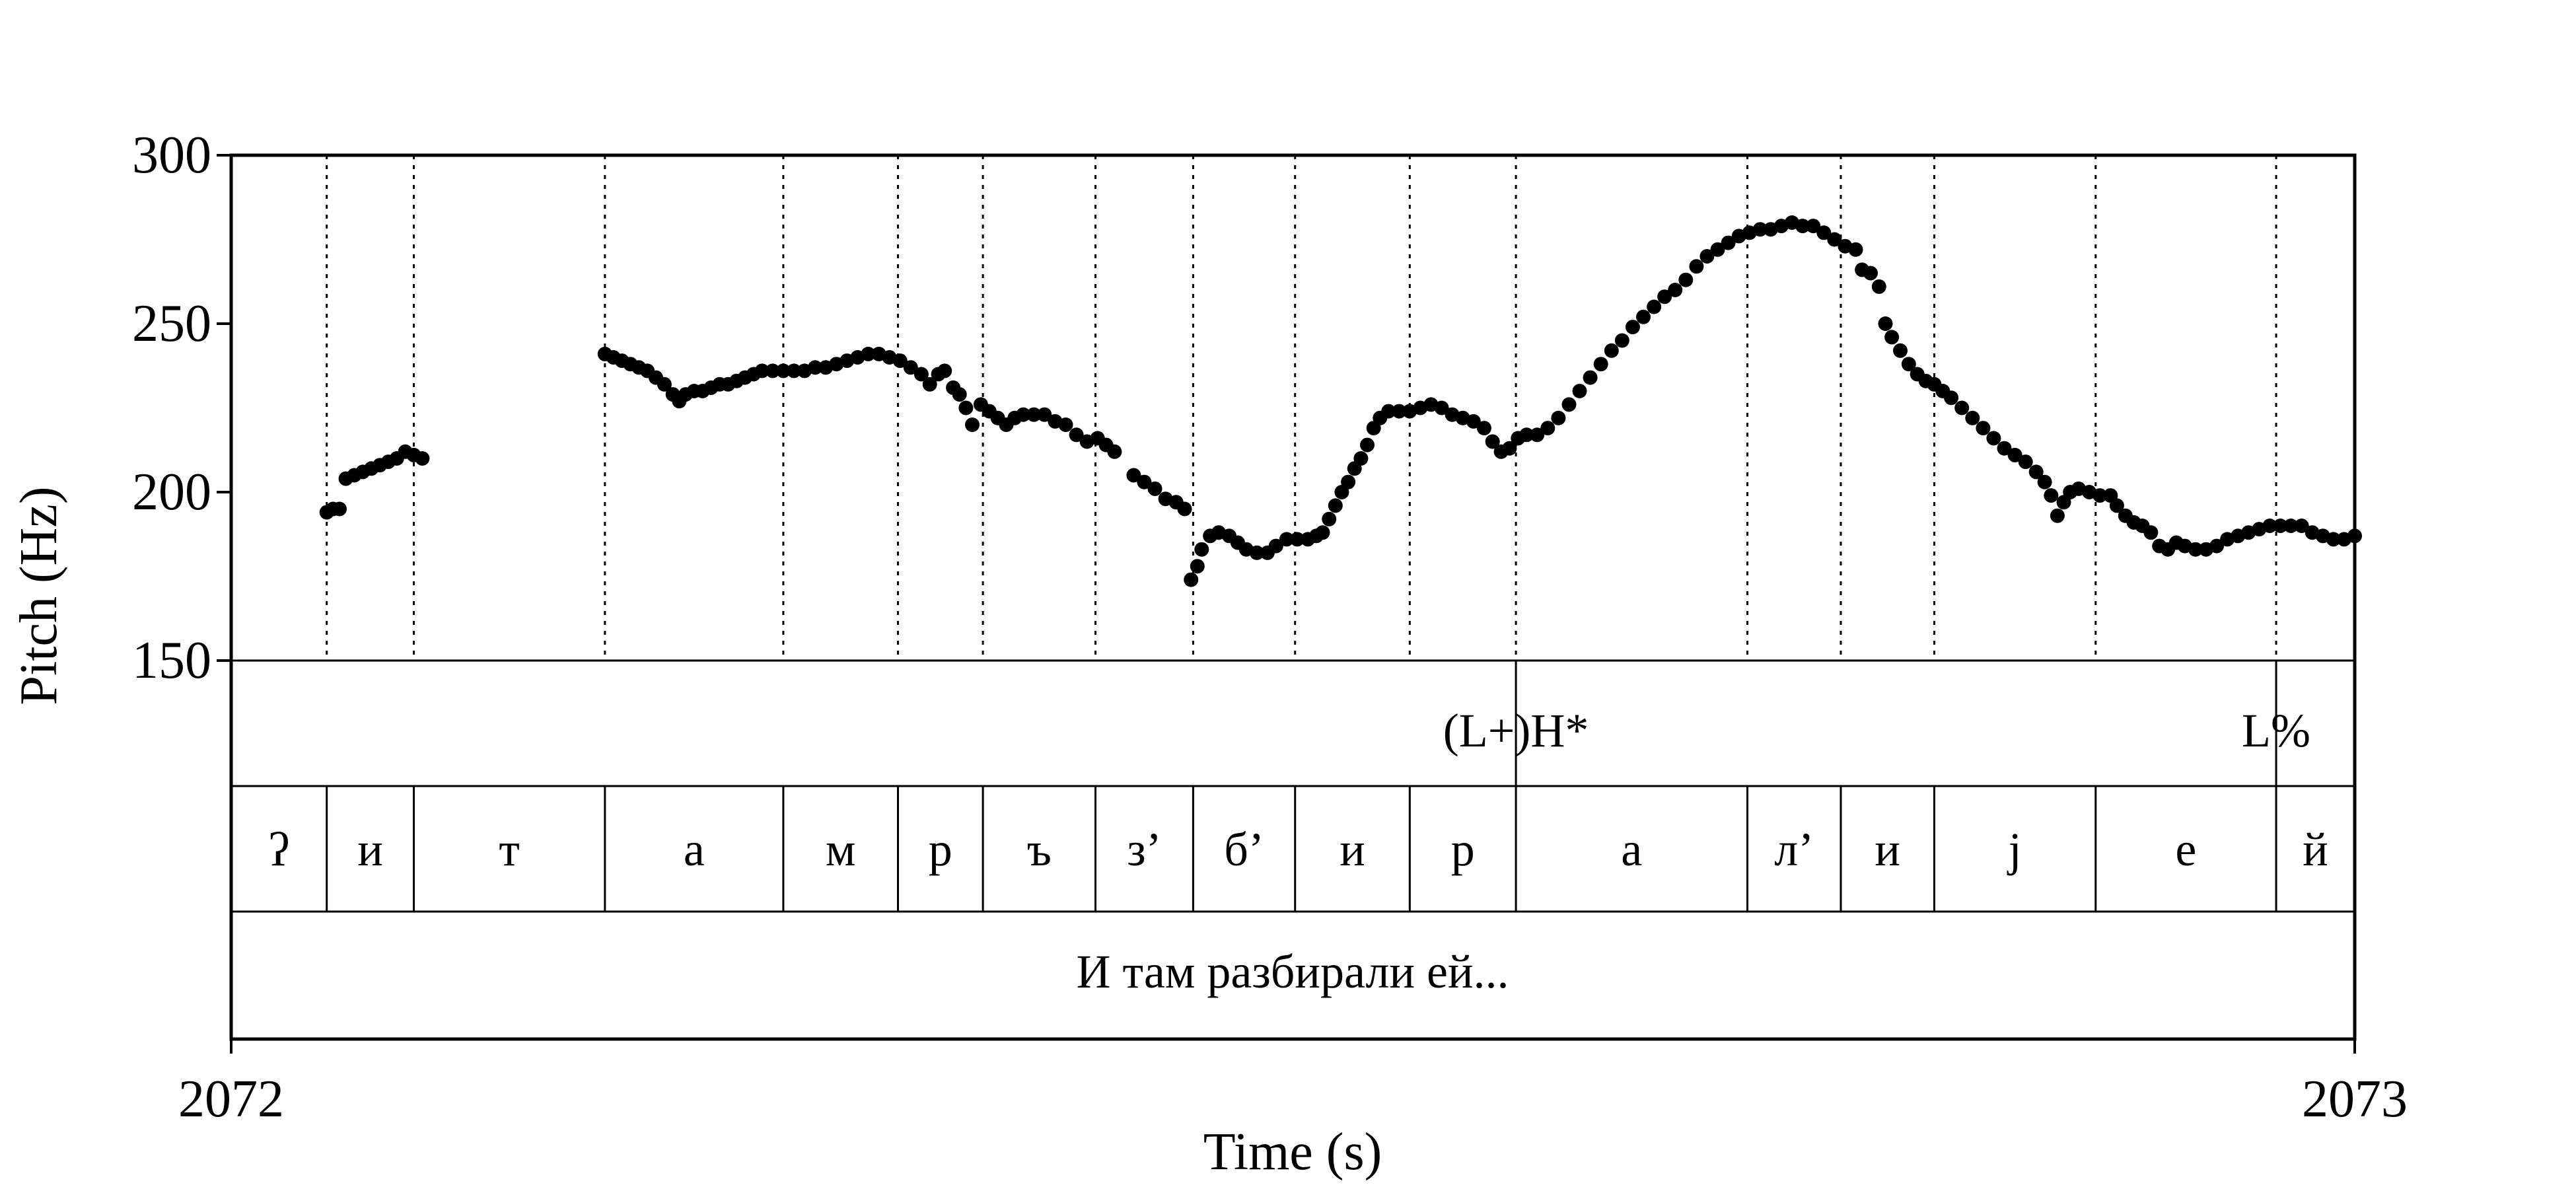 The width and height of the screenshot is (2576, 1189). I want to click on x-tick-label: 2072, so click(231, 1099).